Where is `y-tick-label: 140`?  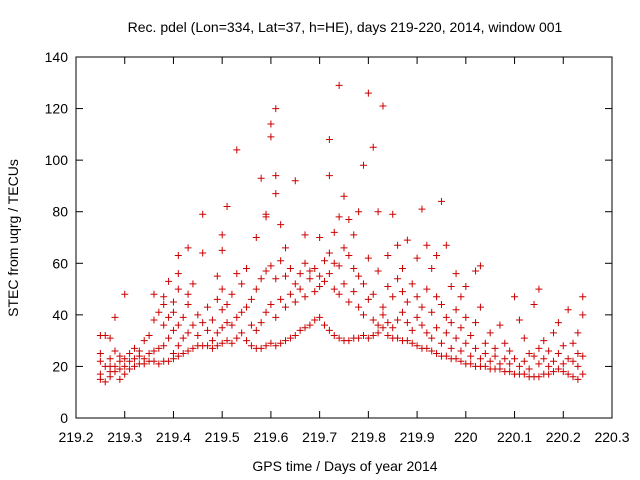
y-tick-label: 140 is located at coordinates (57, 57).